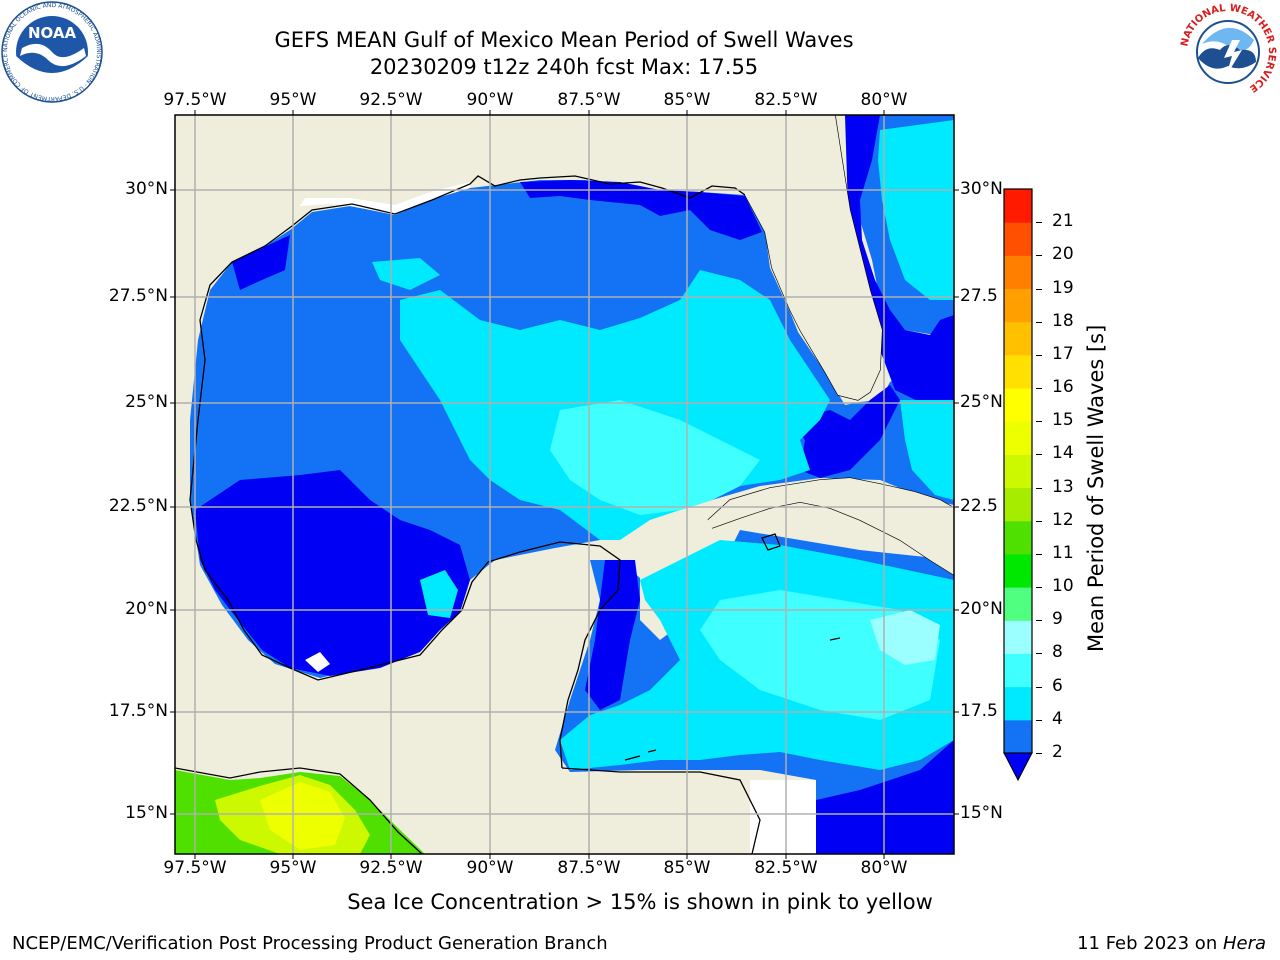 Image resolution: width=1280 pixels, height=960 pixels. I want to click on lat-label-left: 15°N, so click(146, 813).